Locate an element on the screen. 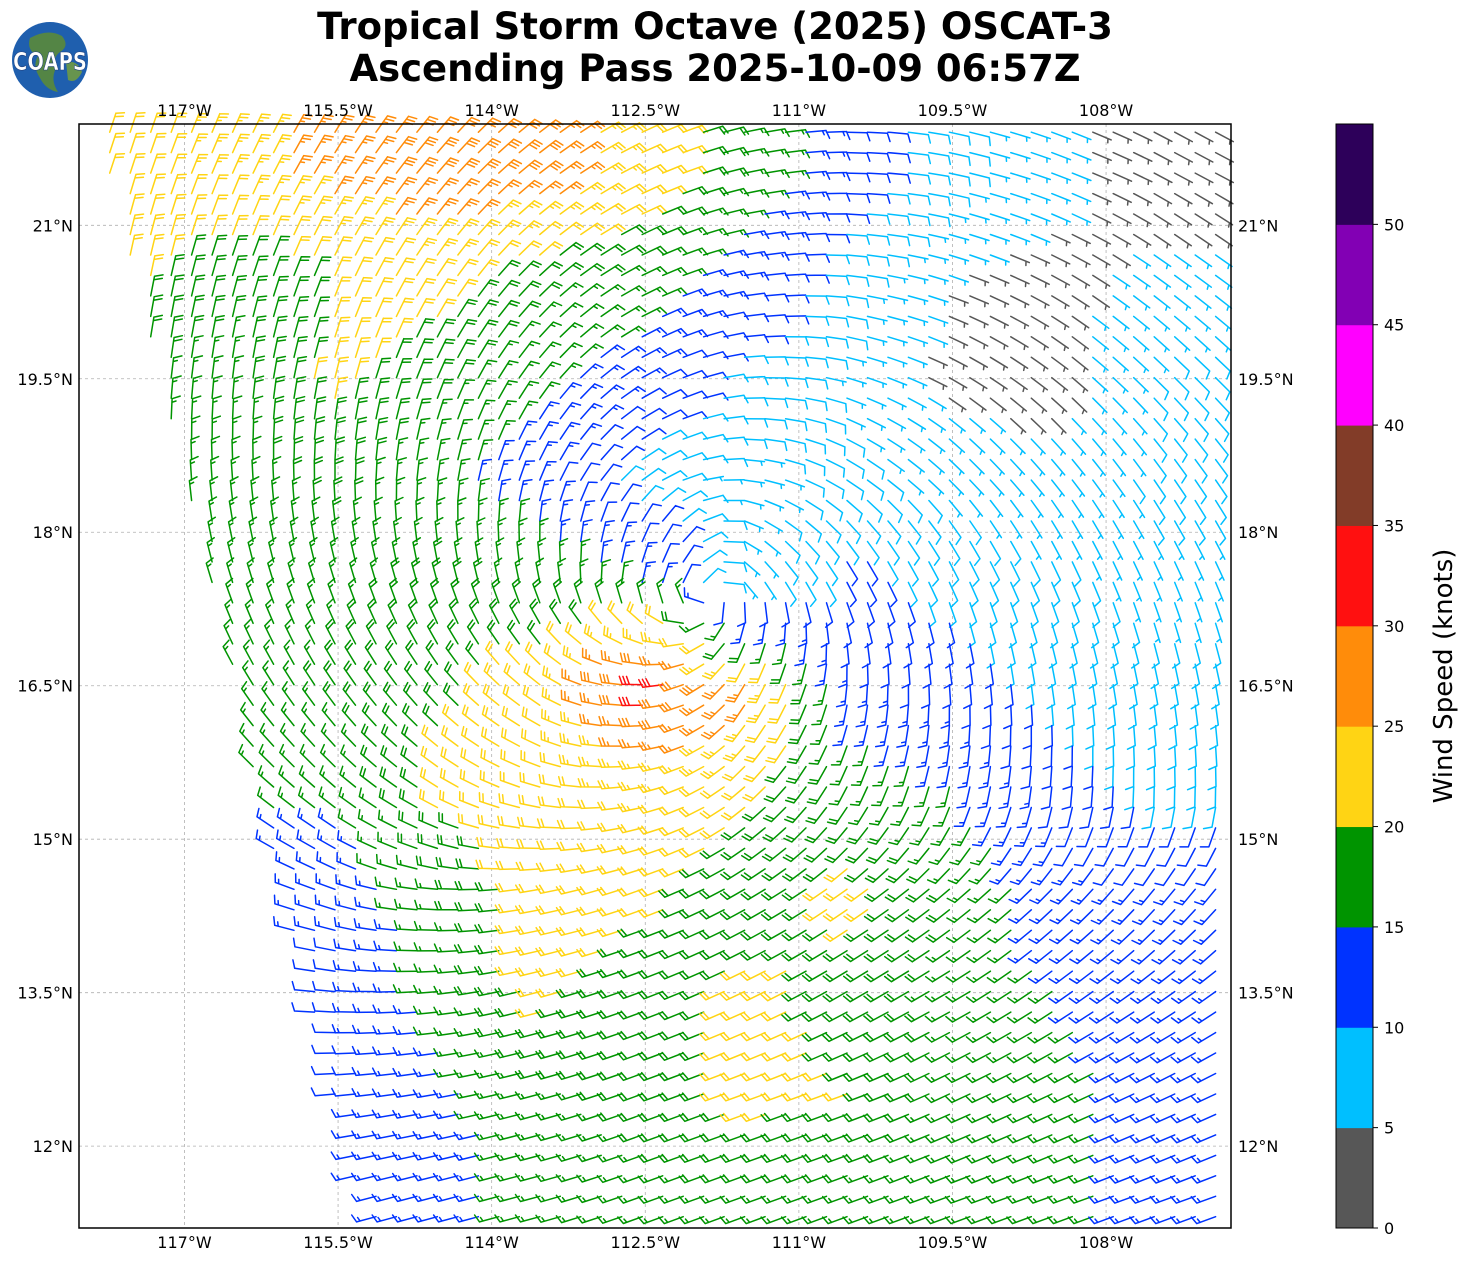 The width and height of the screenshot is (1472, 1264). colorbar-bin is located at coordinates (1354, 275).